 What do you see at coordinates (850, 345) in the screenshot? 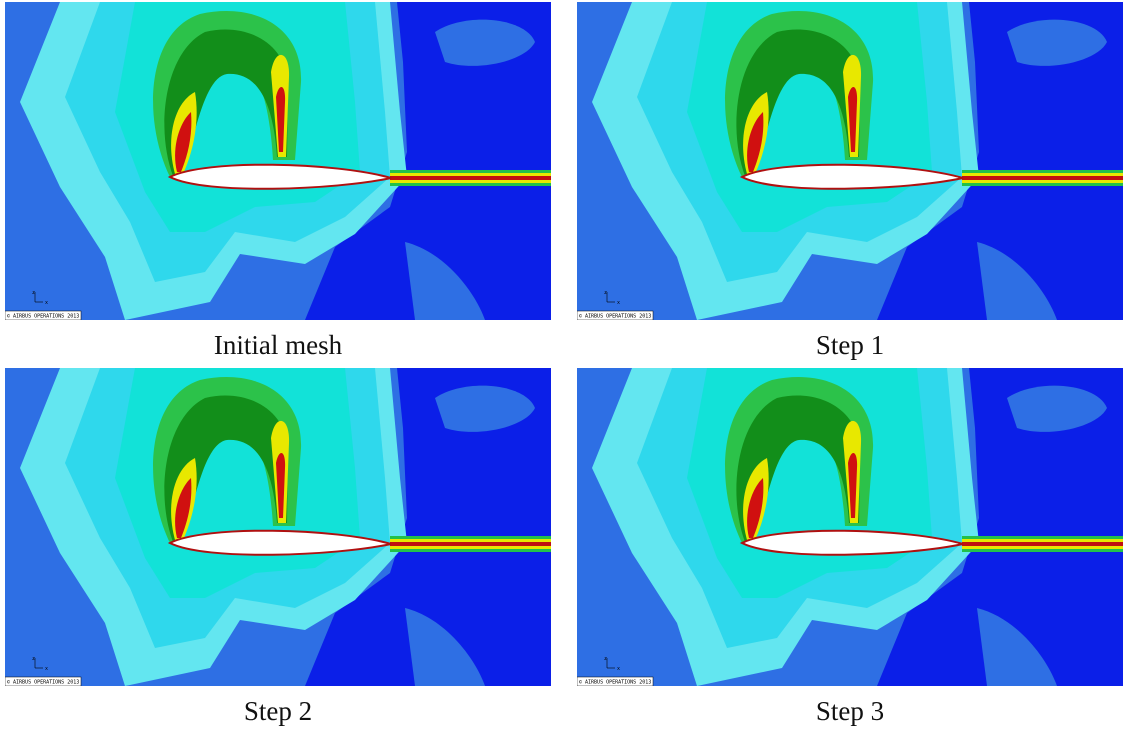
I see `caption: Step 1` at bounding box center [850, 345].